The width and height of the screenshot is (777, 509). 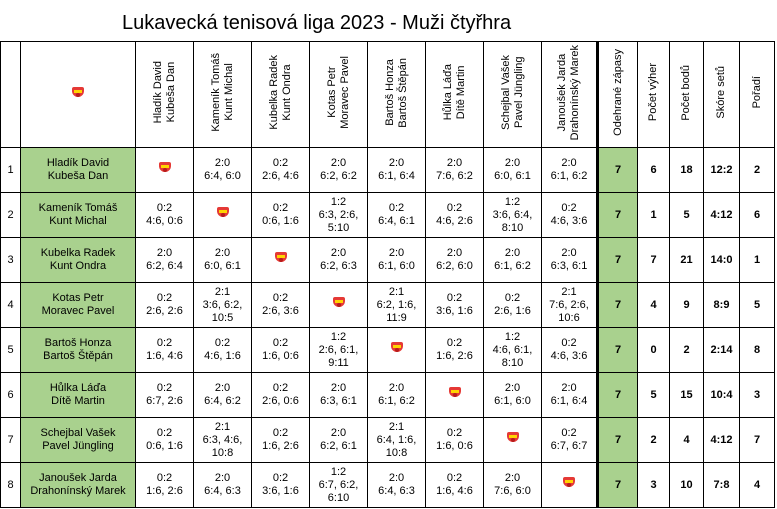 What do you see at coordinates (396, 401) in the screenshot?
I see `match-result-line: 6:1, 6:2` at bounding box center [396, 401].